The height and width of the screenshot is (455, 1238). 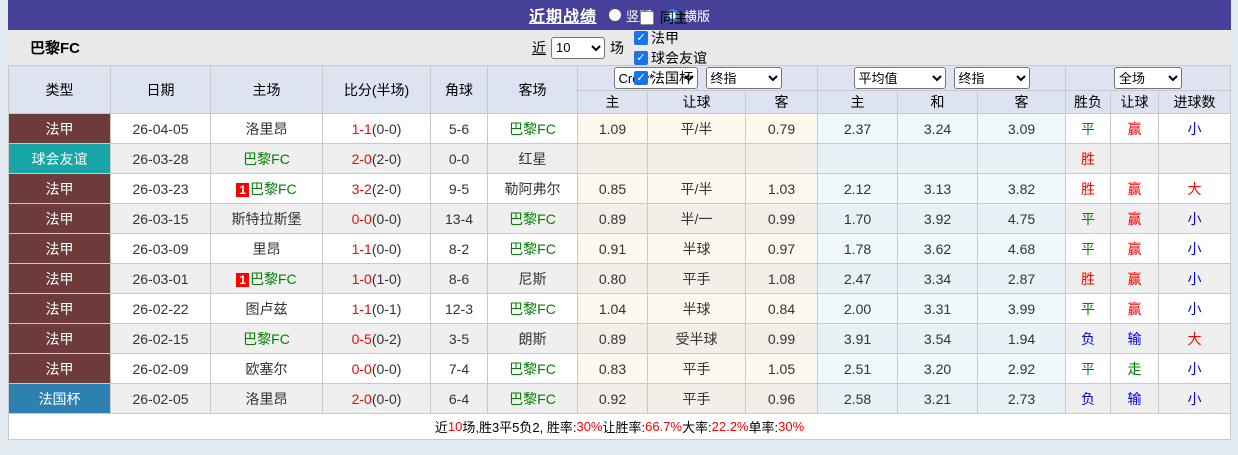 I want to click on summary-stat-value: 66.7%, so click(x=663, y=426).